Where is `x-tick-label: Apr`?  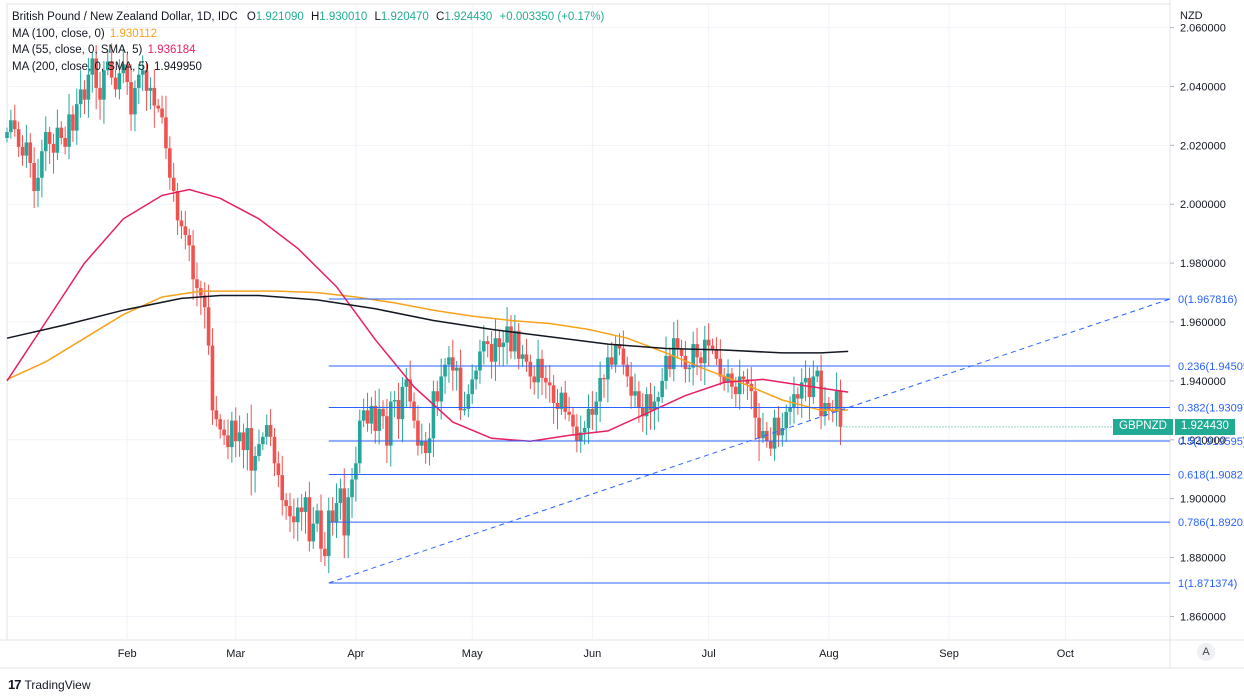 x-tick-label: Apr is located at coordinates (355, 654).